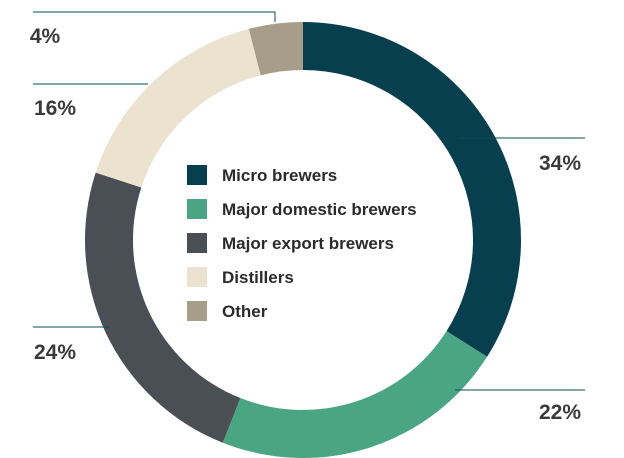 This screenshot has height=458, width=624. I want to click on legend-swatch-major-domestic-brewers, so click(197, 209).